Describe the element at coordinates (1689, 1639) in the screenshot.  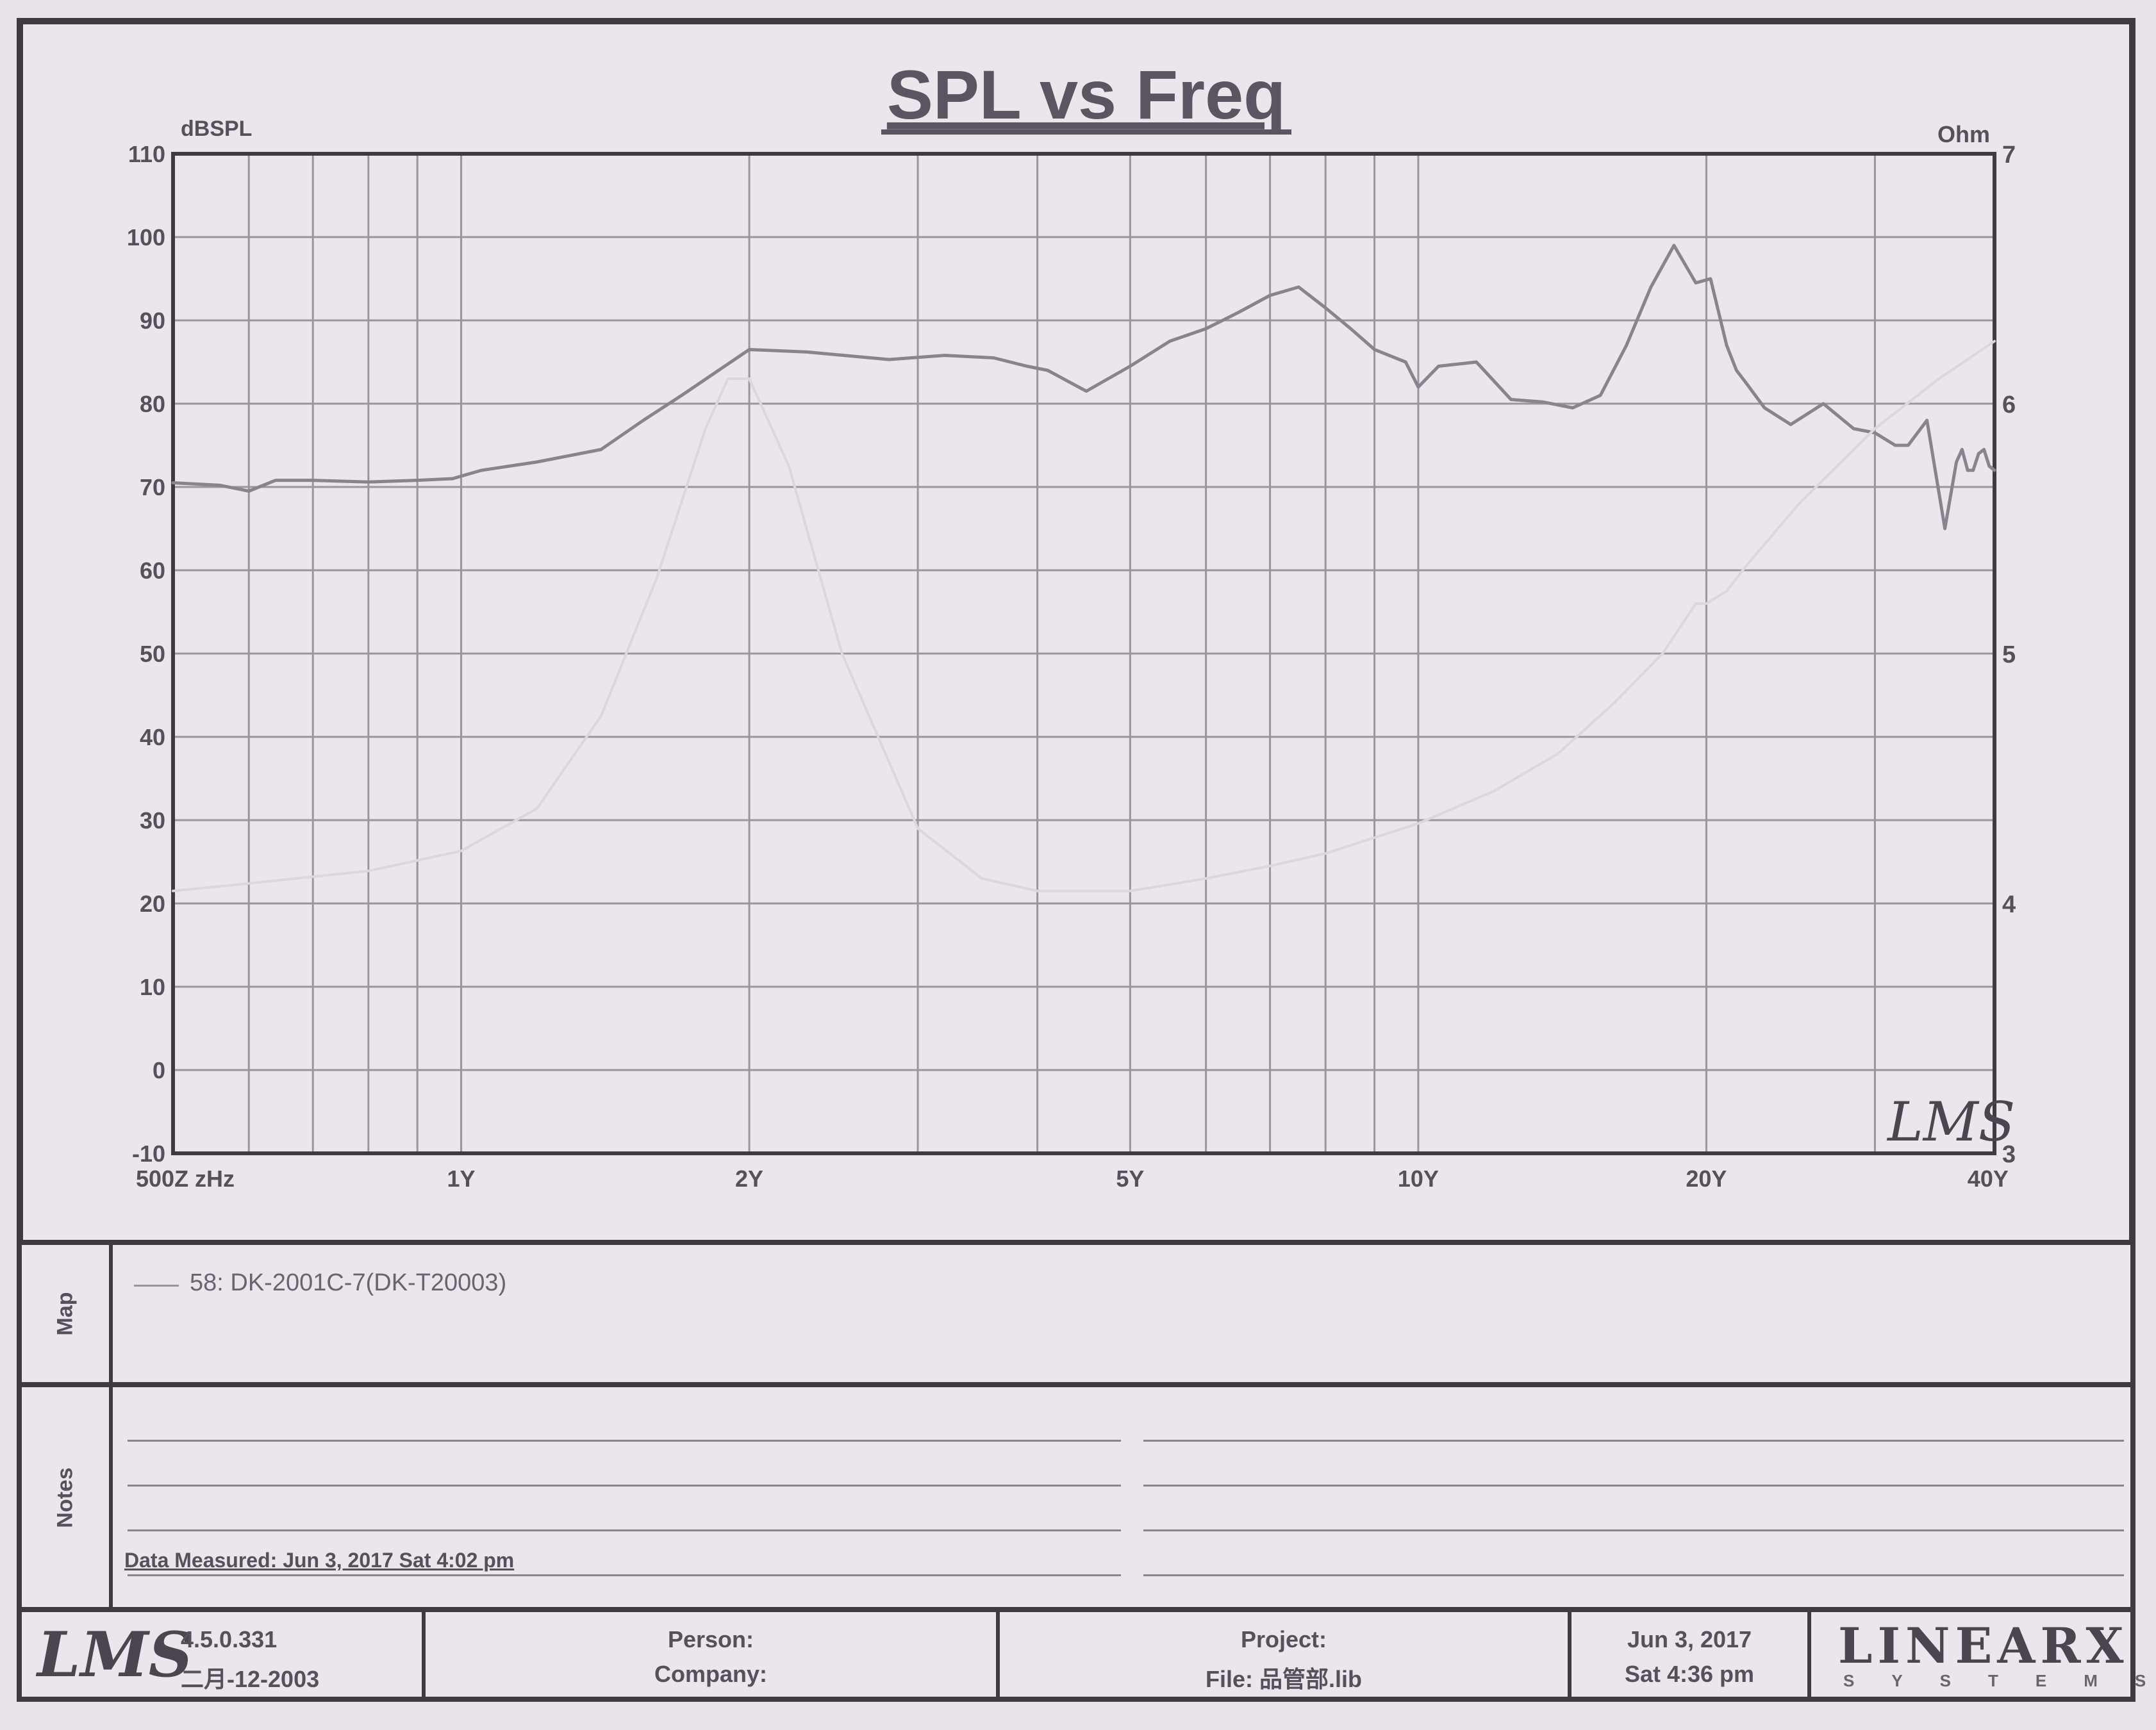
I see `print-date: Jun 3, 2017` at that location.